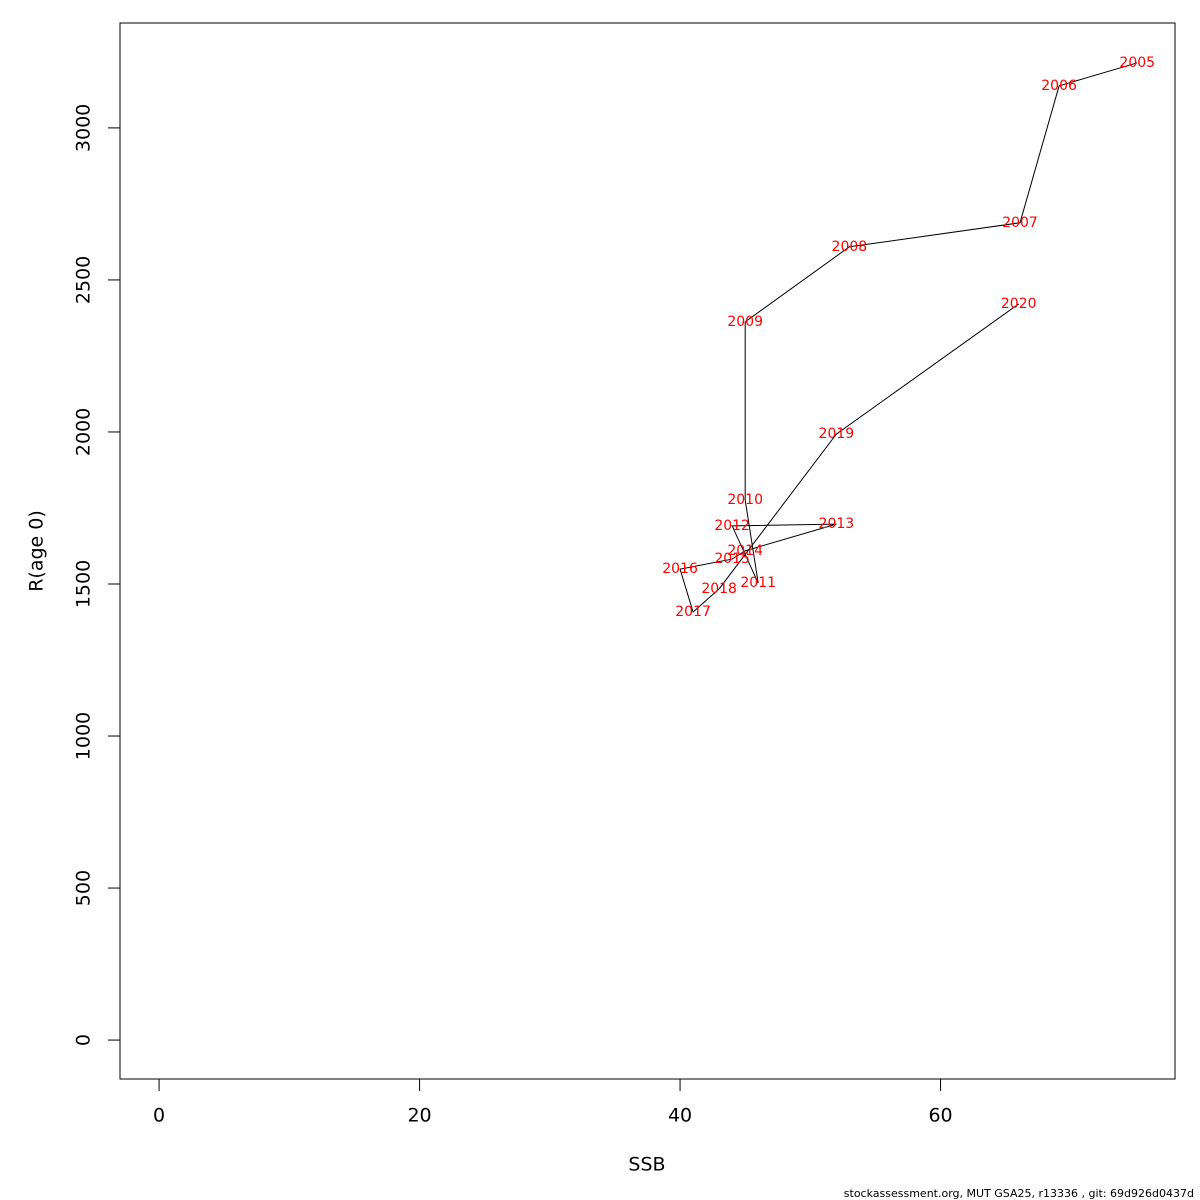 The height and width of the screenshot is (1200, 1200). I want to click on point-label: 2008, so click(850, 247).